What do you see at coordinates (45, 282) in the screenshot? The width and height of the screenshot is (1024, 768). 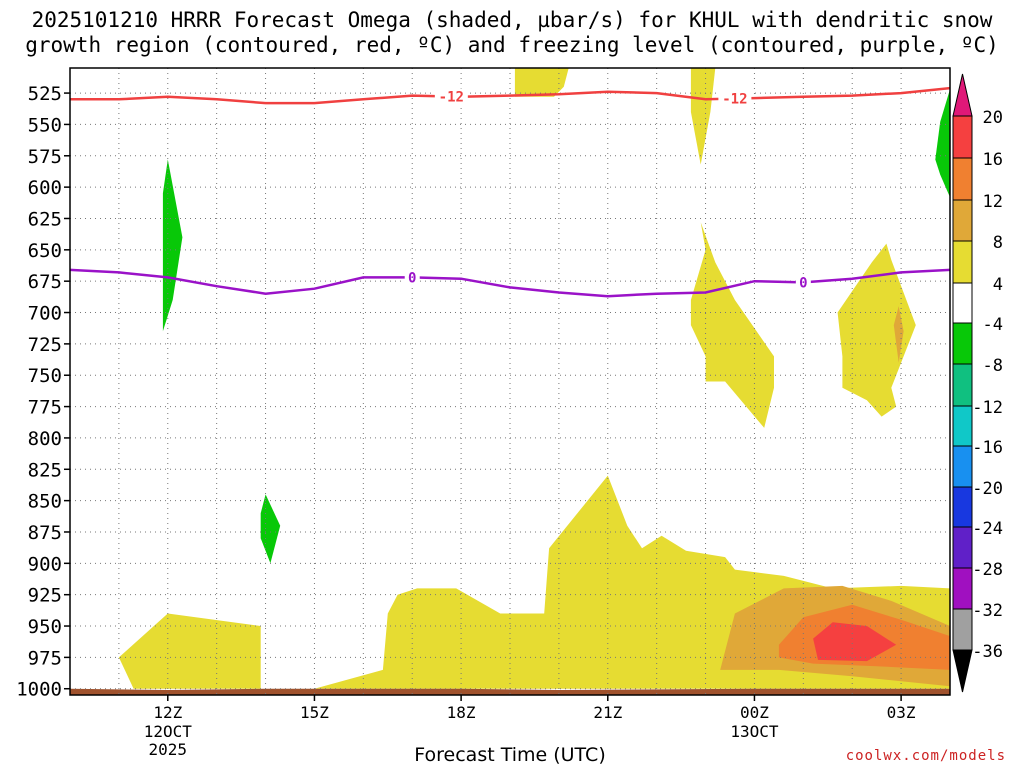 I see `y-tick-label-675: 675` at bounding box center [45, 282].